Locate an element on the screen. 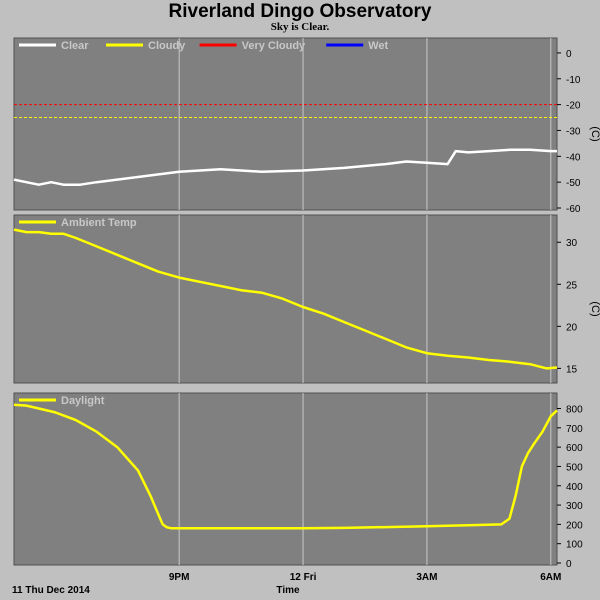  y-tick-label: 400 is located at coordinates (574, 487).